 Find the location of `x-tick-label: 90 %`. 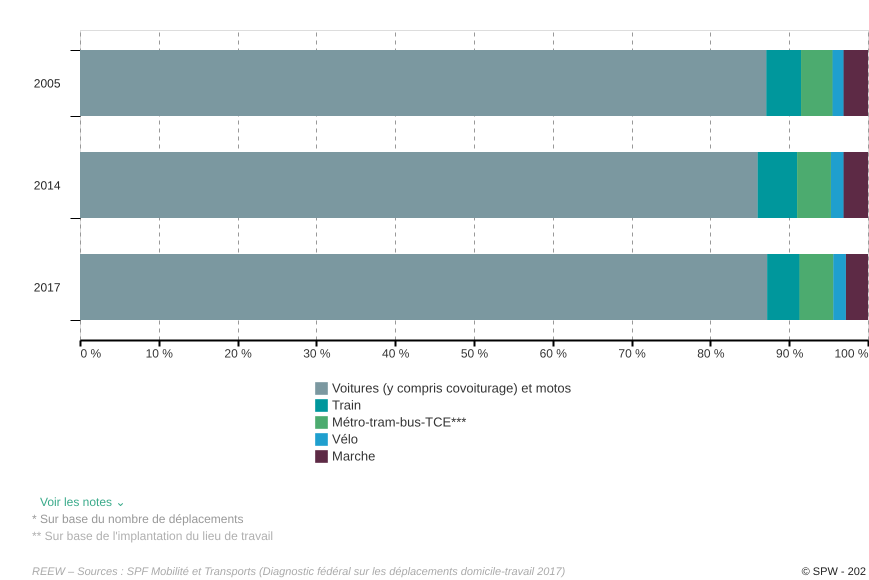

x-tick-label: 90 % is located at coordinates (790, 353).